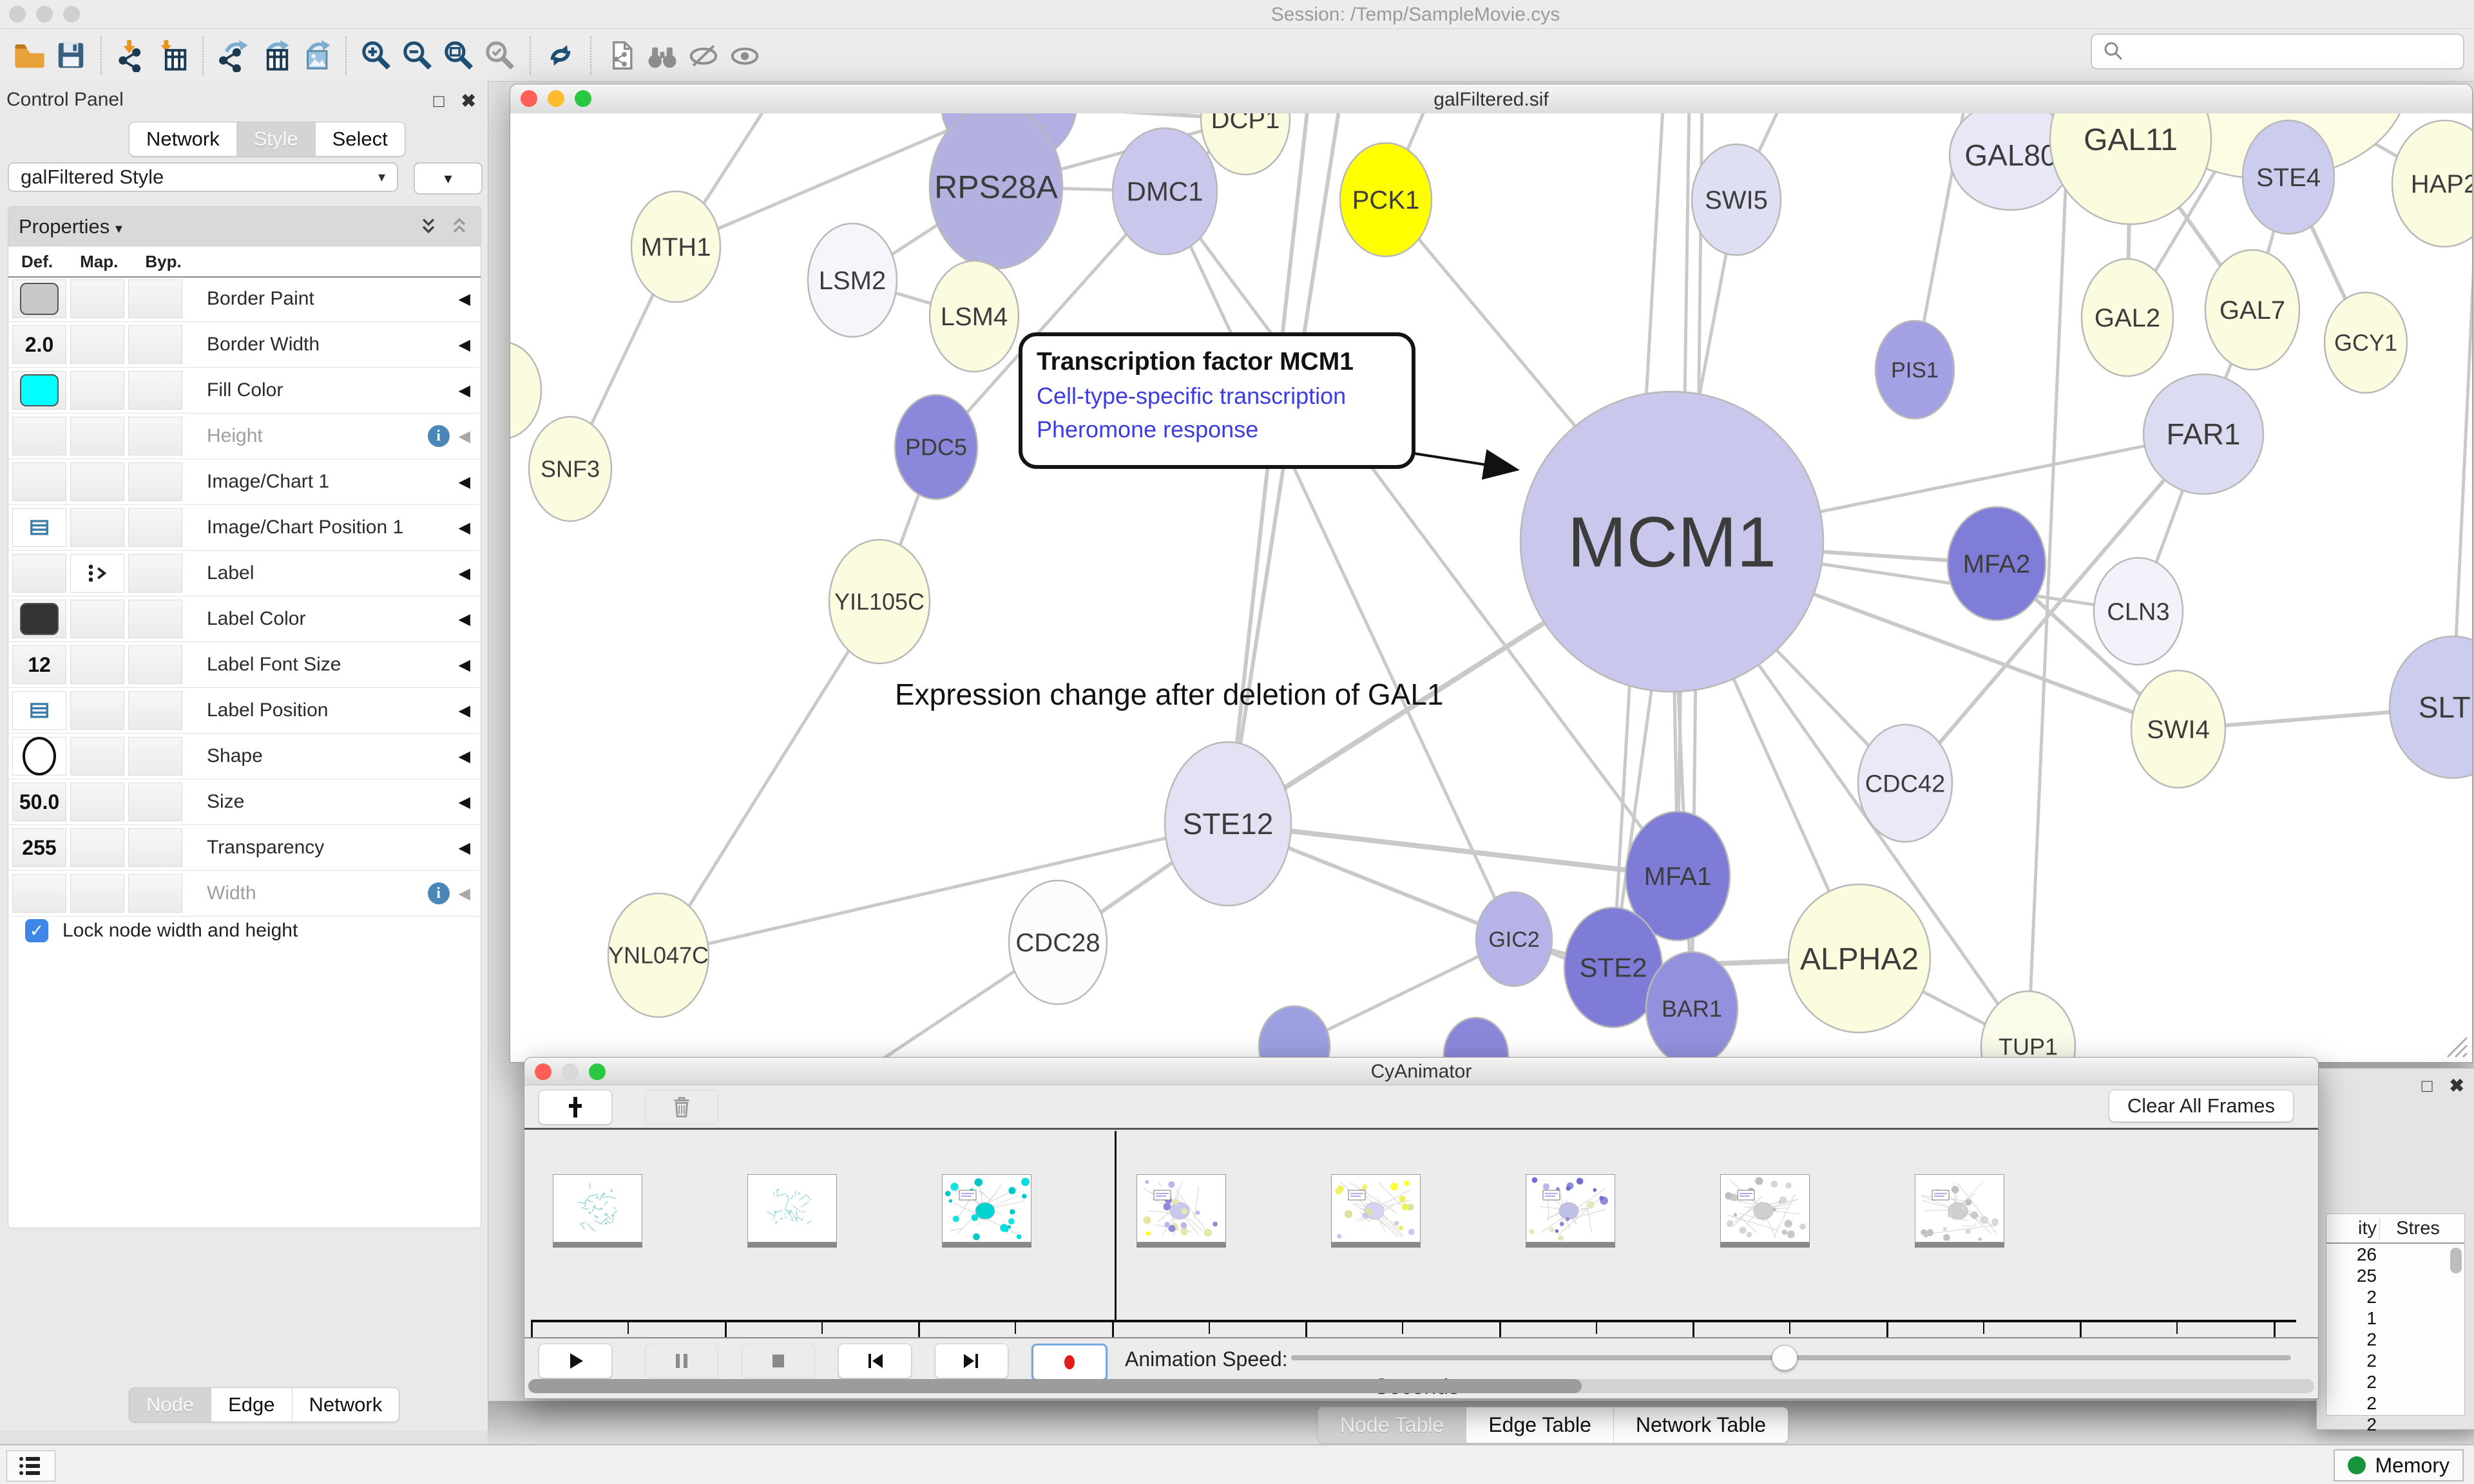 The image size is (2474, 1484). What do you see at coordinates (36, 930) in the screenshot?
I see `lock-size-checkbox: ✓` at bounding box center [36, 930].